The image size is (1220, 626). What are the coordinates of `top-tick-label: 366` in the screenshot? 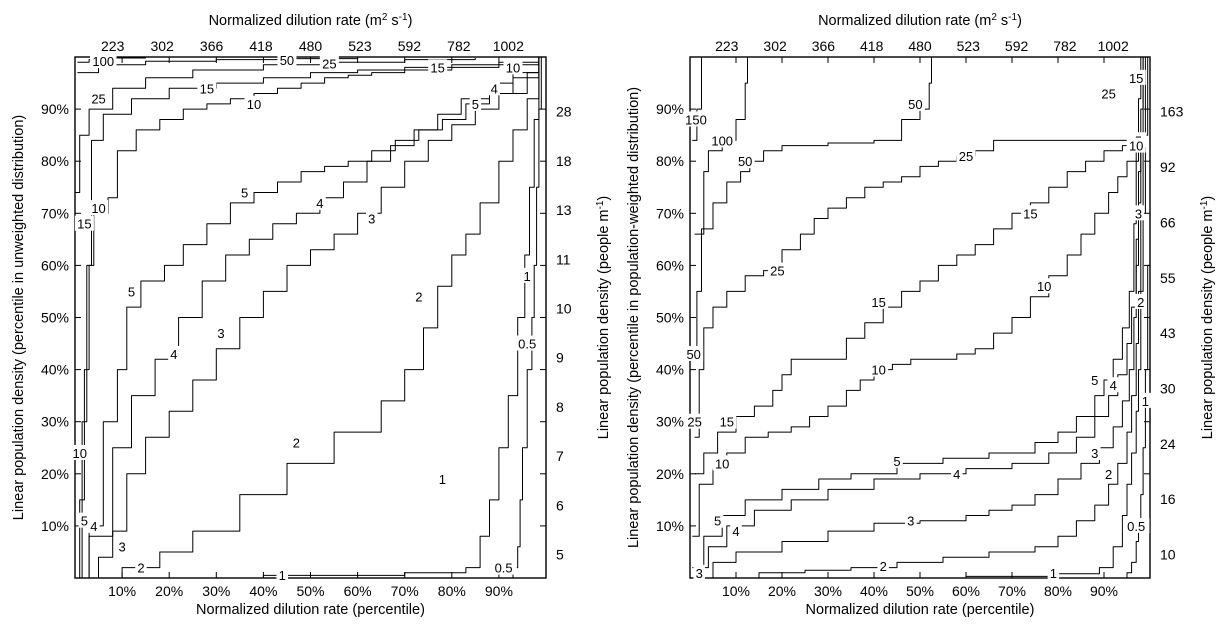 It's located at (824, 46).